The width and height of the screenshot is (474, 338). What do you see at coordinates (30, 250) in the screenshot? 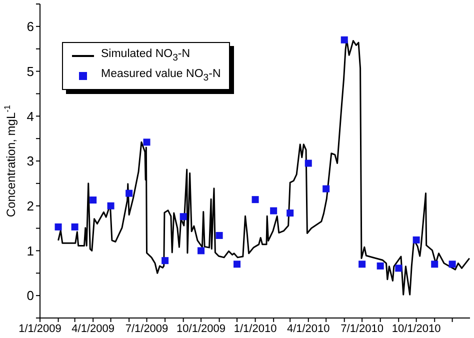
I see `y-tick-label: 1` at bounding box center [30, 250].